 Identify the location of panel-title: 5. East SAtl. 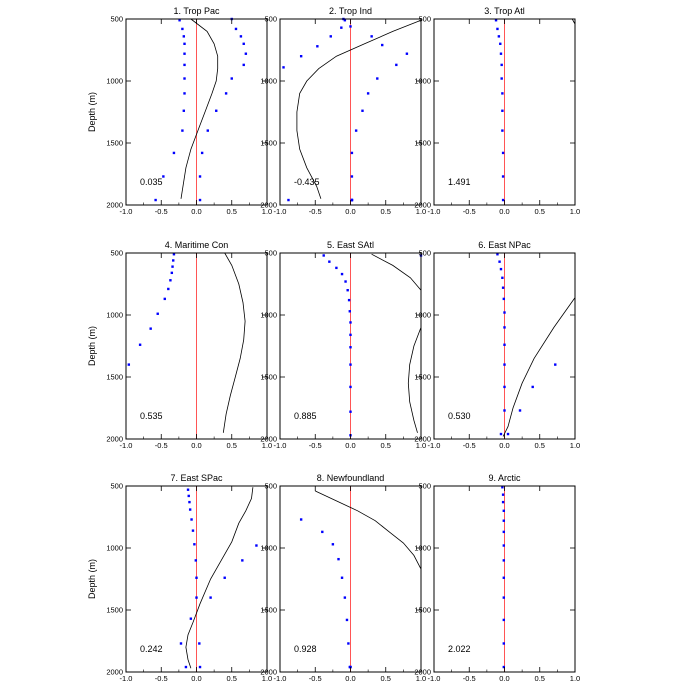
(350, 245).